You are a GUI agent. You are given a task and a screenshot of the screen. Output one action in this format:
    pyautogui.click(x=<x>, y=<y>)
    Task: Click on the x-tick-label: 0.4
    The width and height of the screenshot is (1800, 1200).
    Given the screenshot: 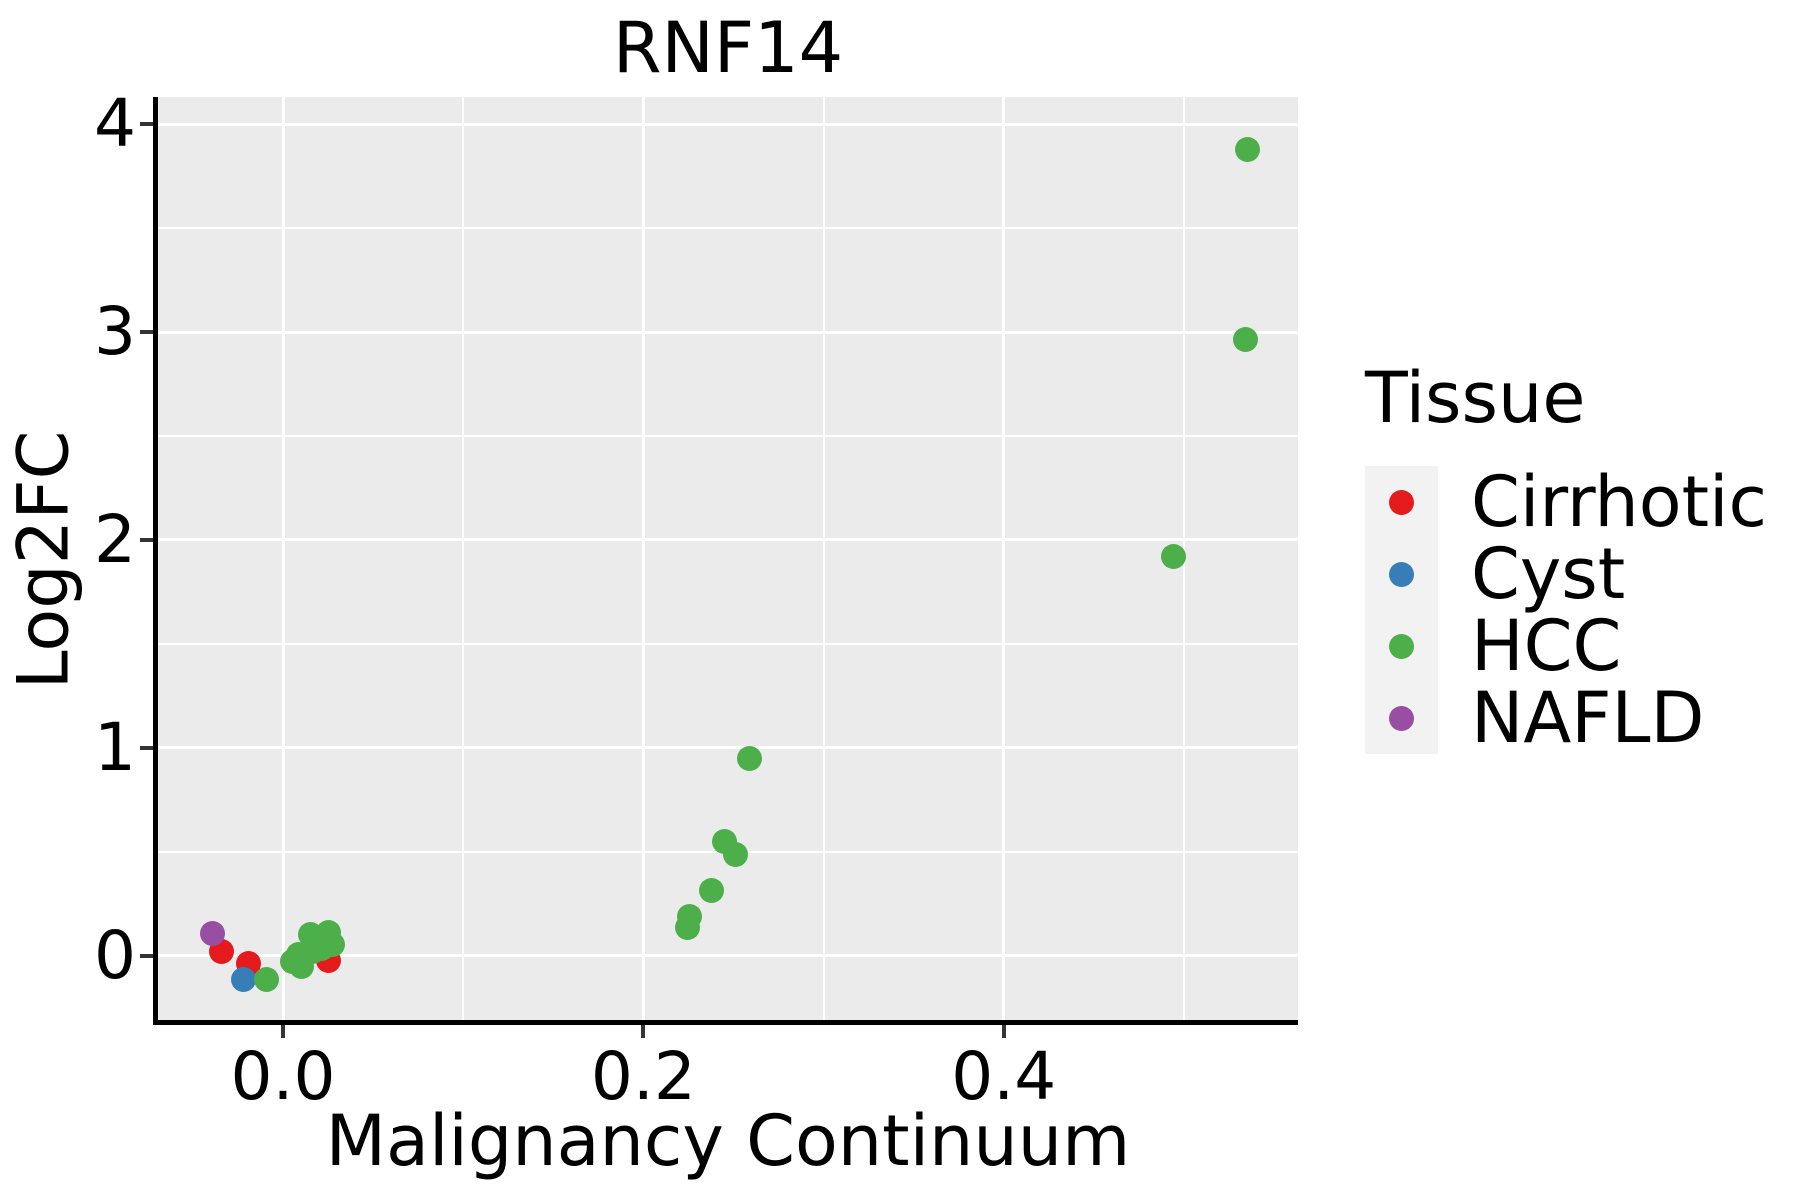 What is the action you would take?
    pyautogui.click(x=1004, y=1076)
    